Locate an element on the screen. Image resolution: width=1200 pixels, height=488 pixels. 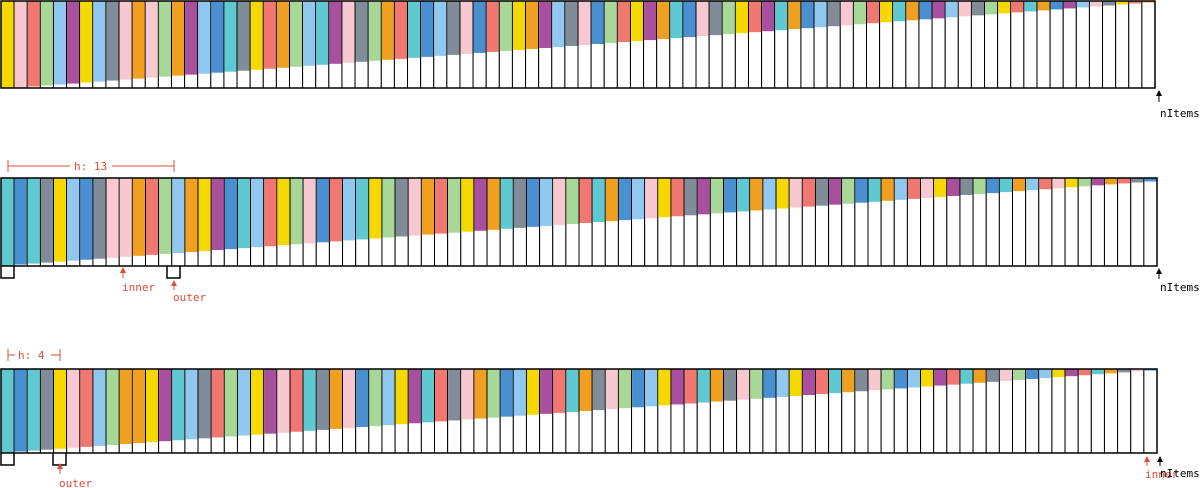
row2-inner-arrowhead-icon is located at coordinates (123, 270).